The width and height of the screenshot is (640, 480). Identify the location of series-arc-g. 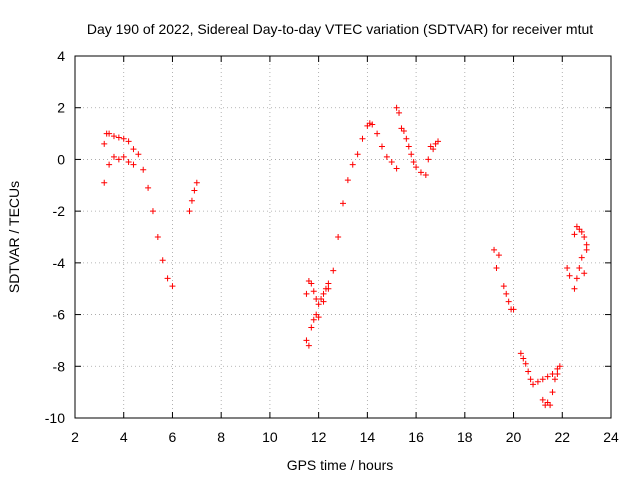
(540, 369).